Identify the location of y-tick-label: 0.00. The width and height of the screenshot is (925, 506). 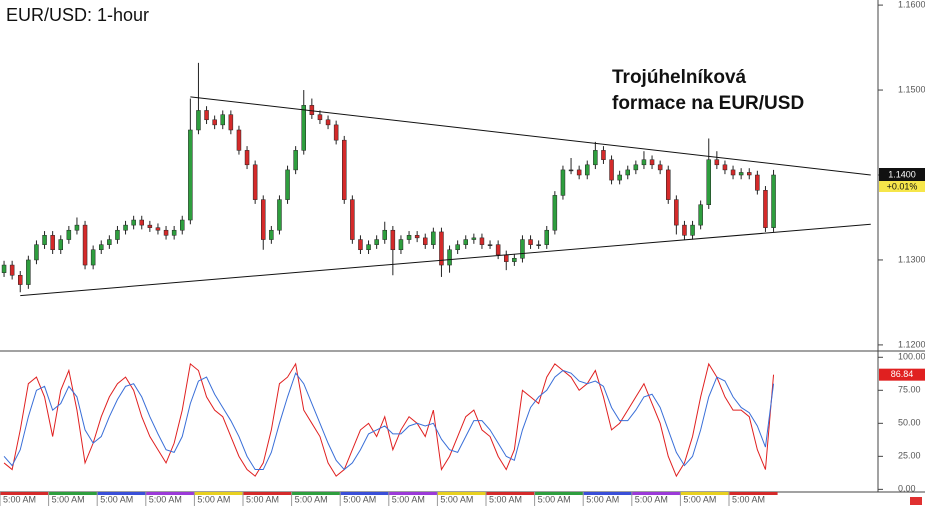
(907, 489).